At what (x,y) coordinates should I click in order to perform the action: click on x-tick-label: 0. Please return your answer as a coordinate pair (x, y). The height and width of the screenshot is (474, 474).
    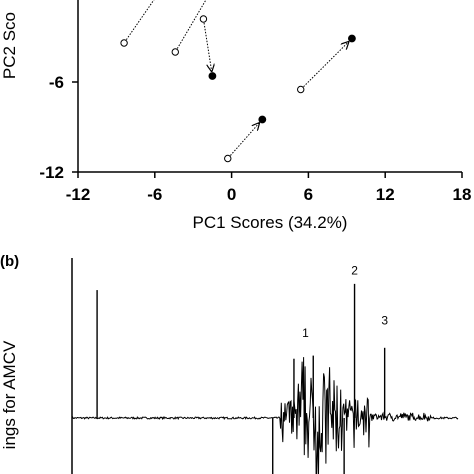
    Looking at the image, I should click on (231, 194).